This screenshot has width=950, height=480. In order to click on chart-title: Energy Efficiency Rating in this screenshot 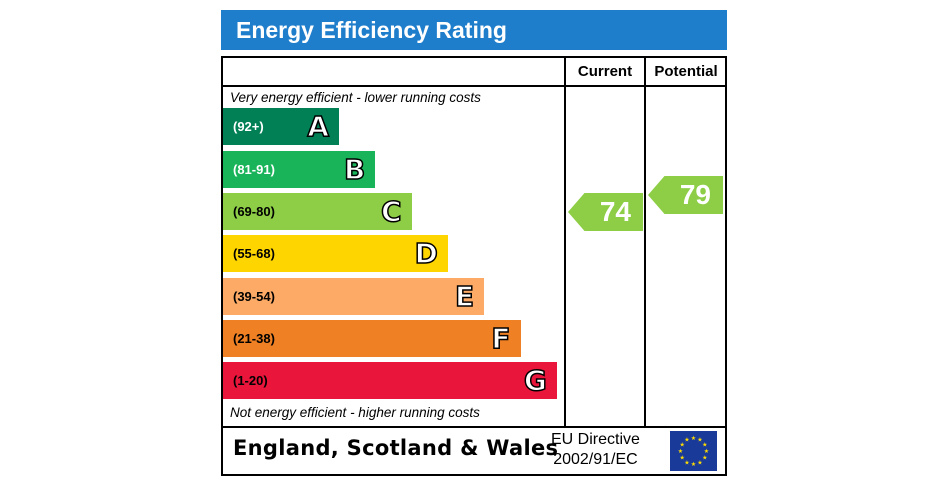, I will do `click(474, 30)`.